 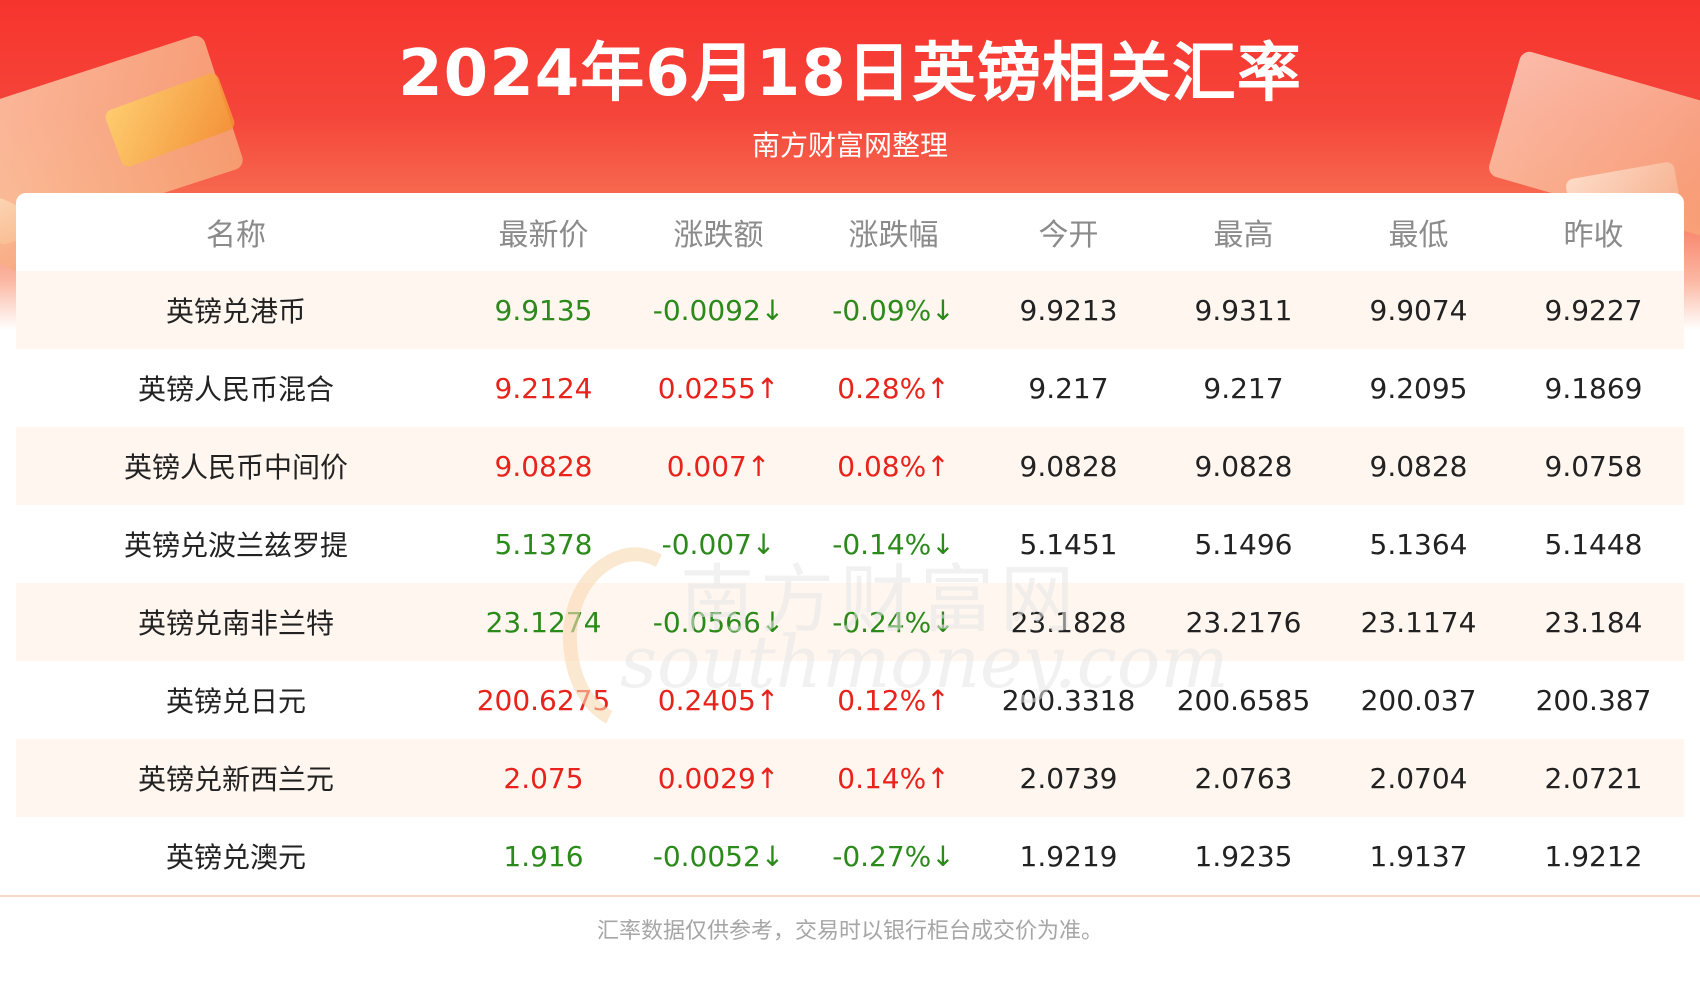 I want to click on column-header-change-pct: 涨跌幅, so click(x=893, y=235).